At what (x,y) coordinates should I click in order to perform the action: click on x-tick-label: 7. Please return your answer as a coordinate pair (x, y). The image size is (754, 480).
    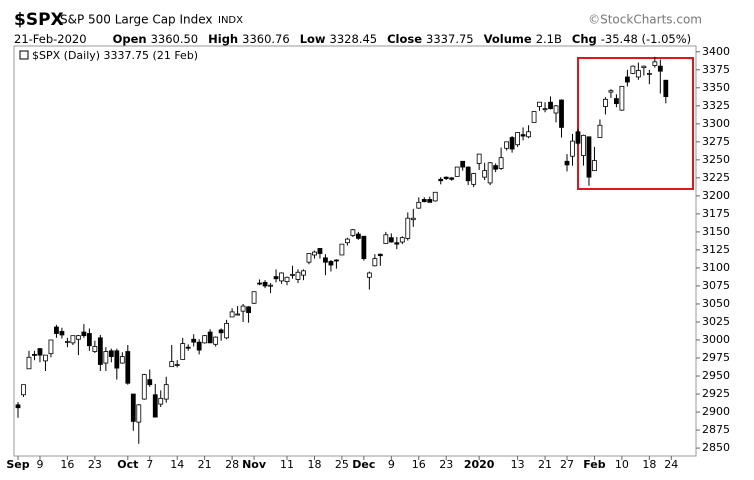
    Looking at the image, I should click on (149, 464).